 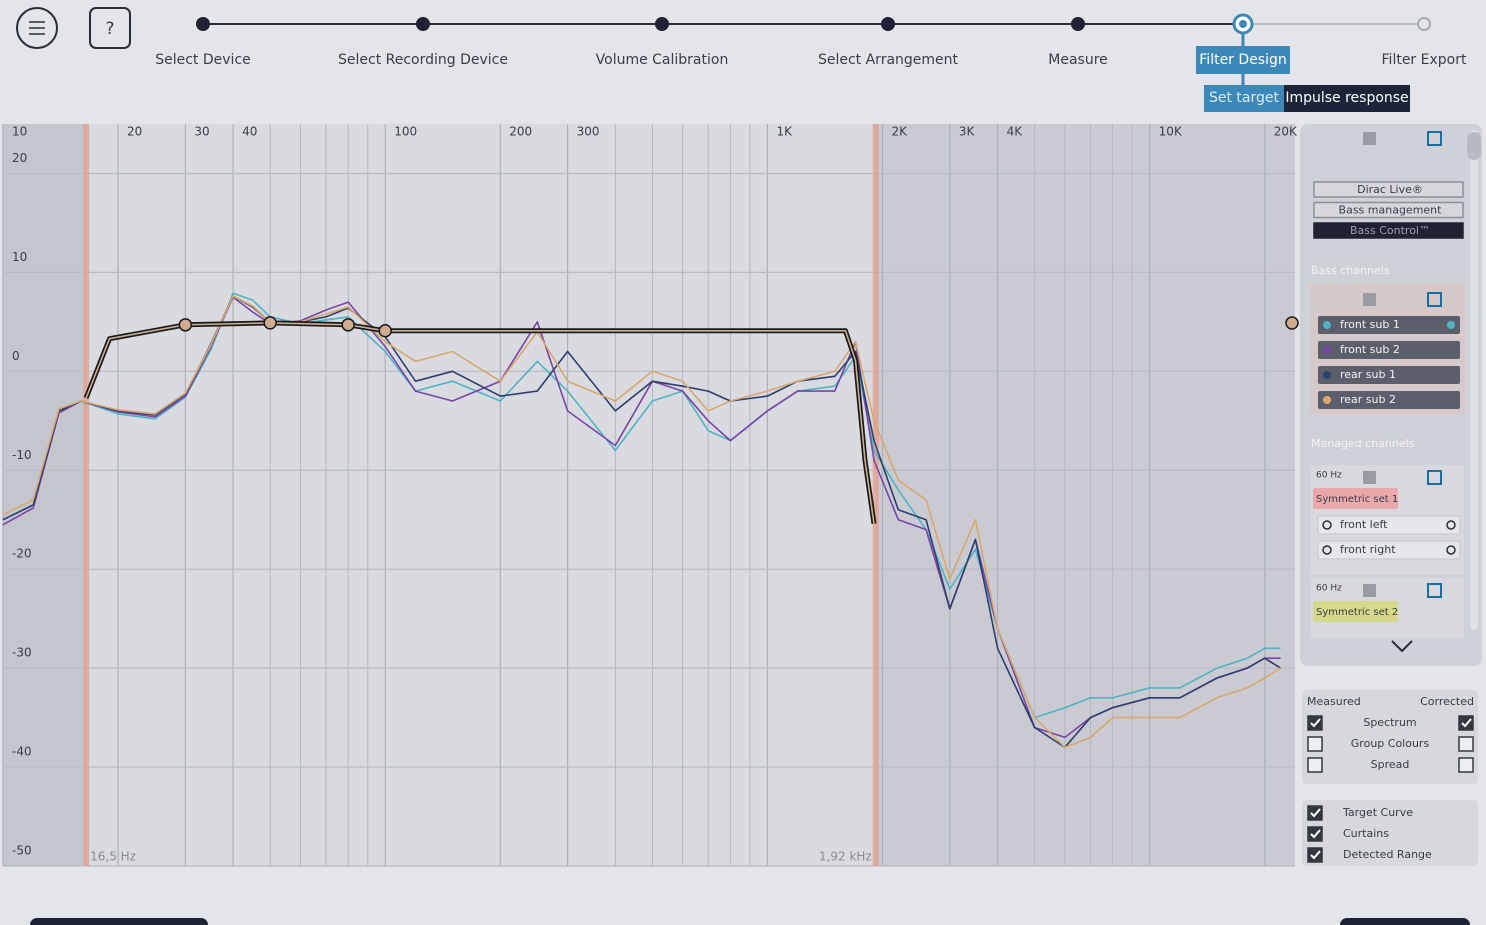 I want to click on channel-label: rear sub 1, so click(x=1368, y=374).